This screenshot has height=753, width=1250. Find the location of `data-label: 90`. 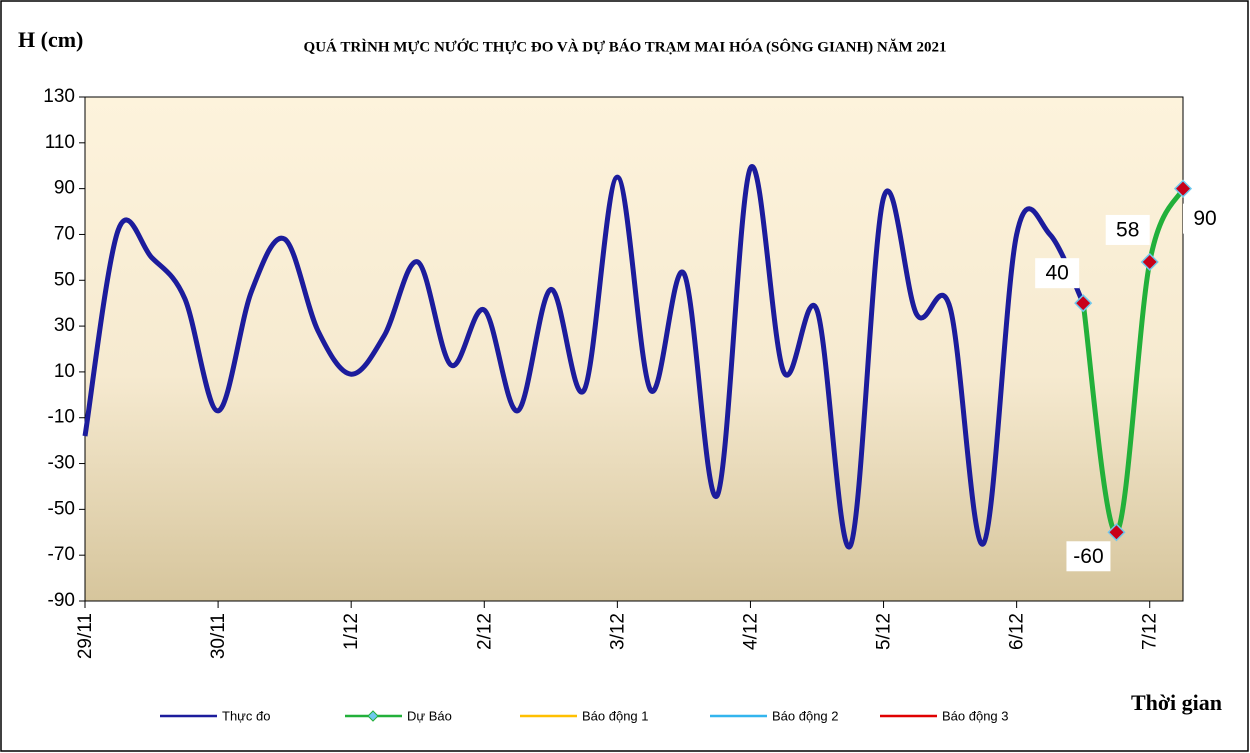

data-label: 90 is located at coordinates (1204, 218).